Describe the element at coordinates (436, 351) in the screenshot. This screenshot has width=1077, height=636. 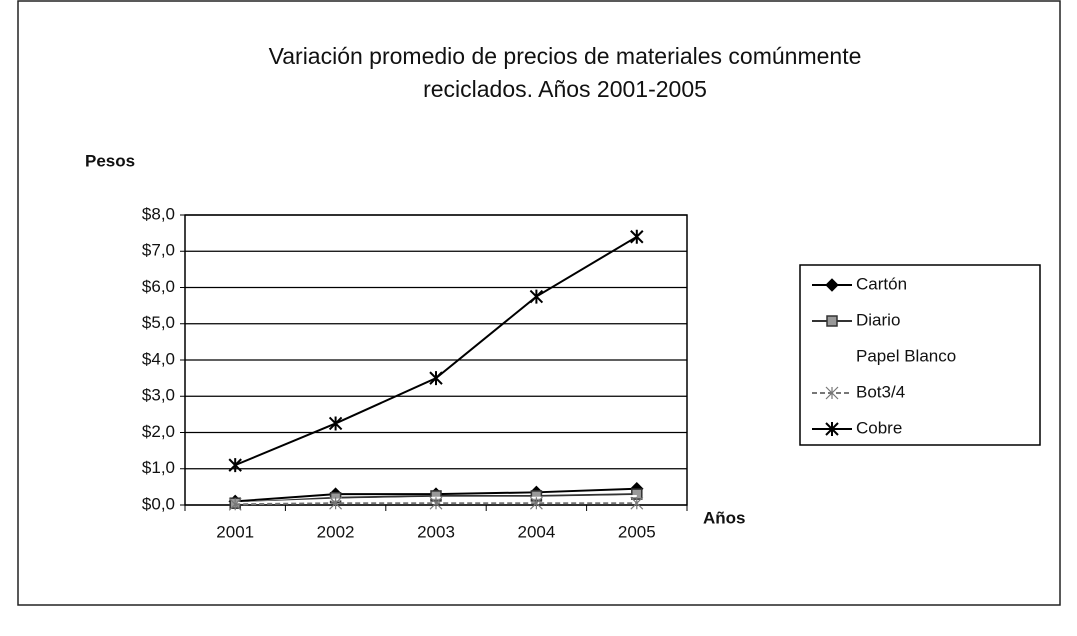
I see `series-line` at that location.